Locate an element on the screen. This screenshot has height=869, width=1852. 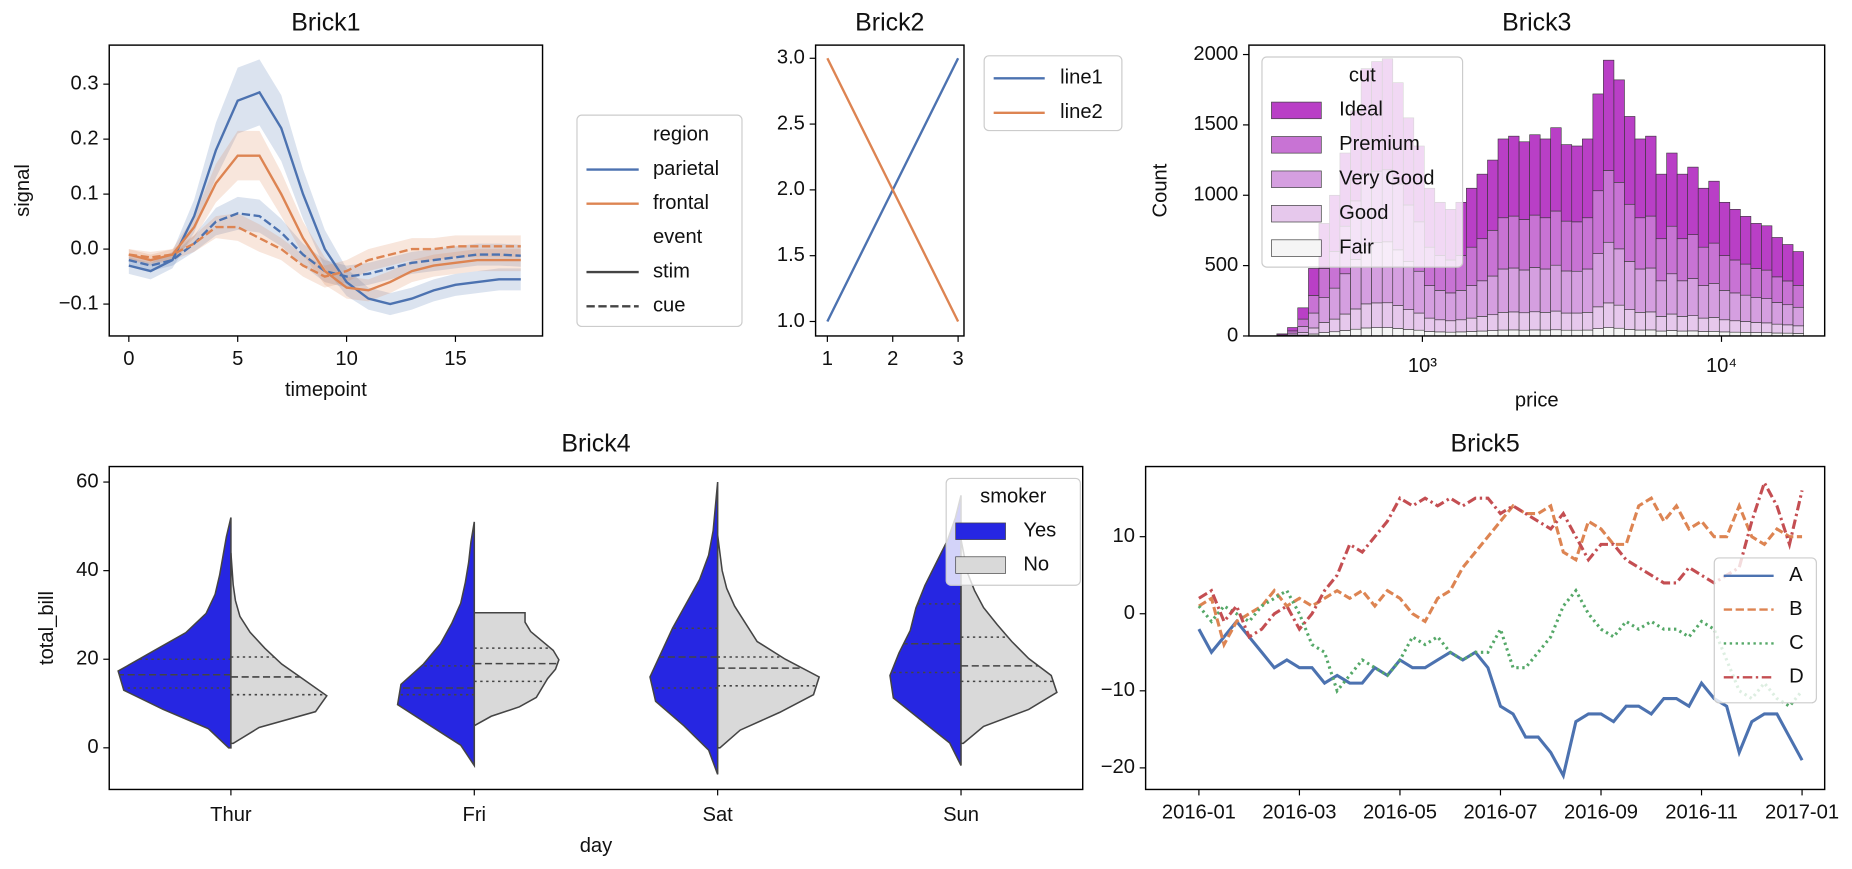
plot-area is located at coordinates (324, 187).